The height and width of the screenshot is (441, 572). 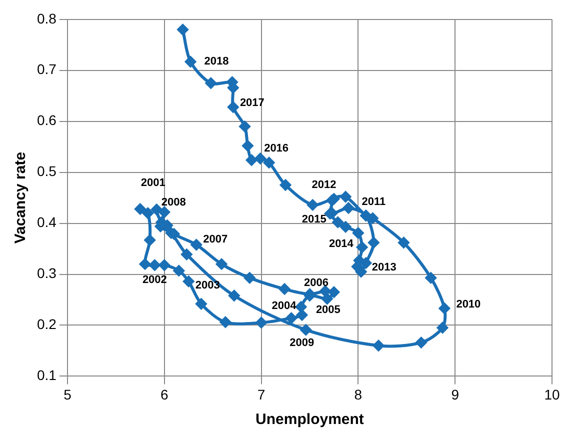 What do you see at coordinates (302, 342) in the screenshot?
I see `annotation: 2009` at bounding box center [302, 342].